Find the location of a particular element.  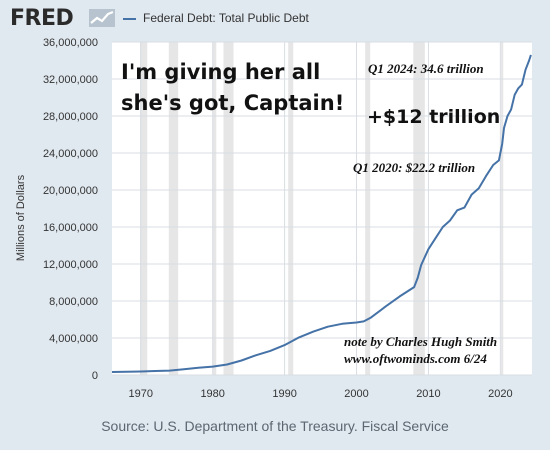

x-tick-label: 2020 is located at coordinates (500, 394).